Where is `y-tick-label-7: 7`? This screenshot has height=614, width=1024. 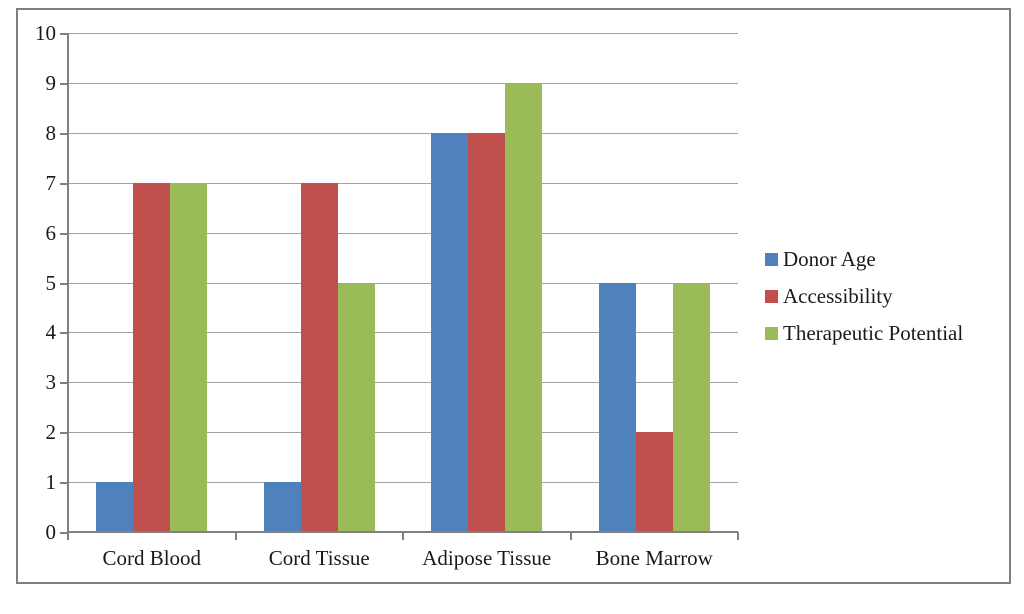
y-tick-label-7: 7 is located at coordinates (51, 182).